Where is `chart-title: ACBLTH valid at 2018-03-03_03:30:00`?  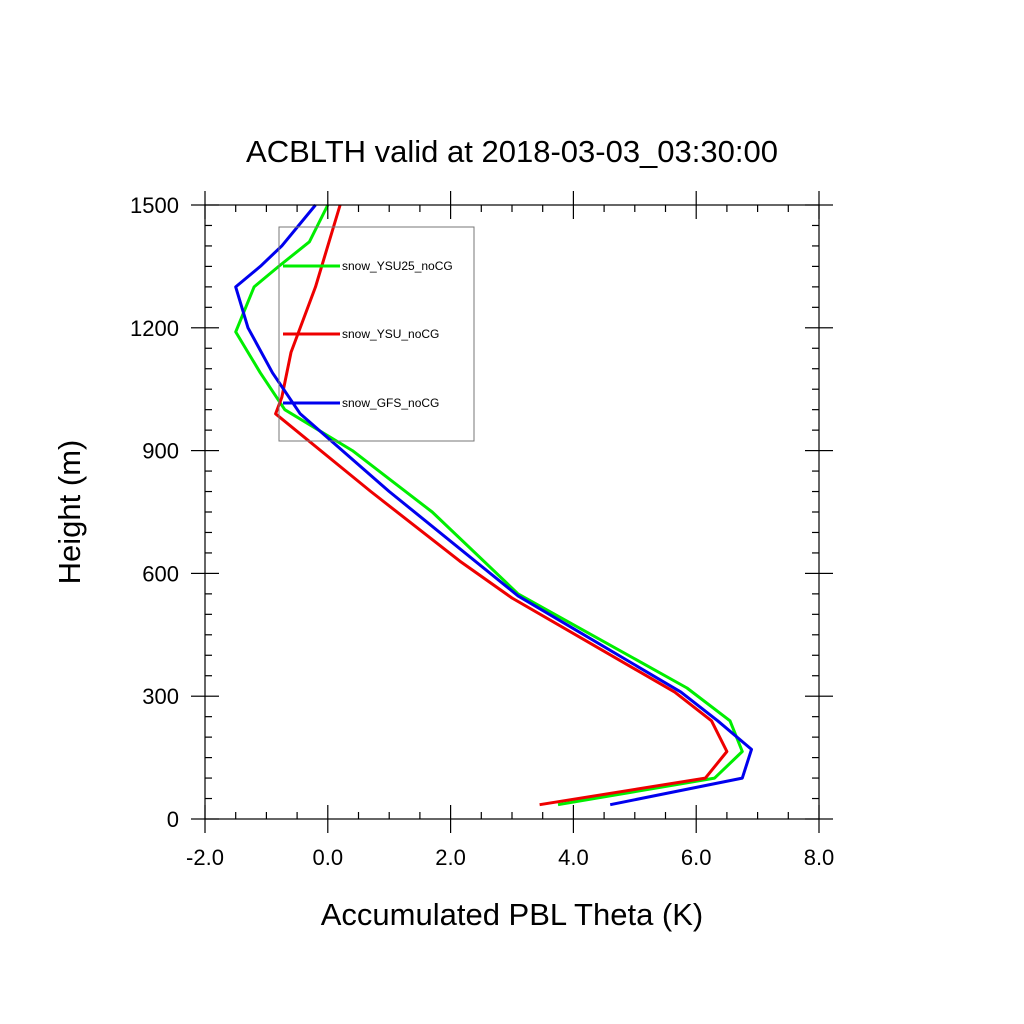 chart-title: ACBLTH valid at 2018-03-03_03:30:00 is located at coordinates (512, 151).